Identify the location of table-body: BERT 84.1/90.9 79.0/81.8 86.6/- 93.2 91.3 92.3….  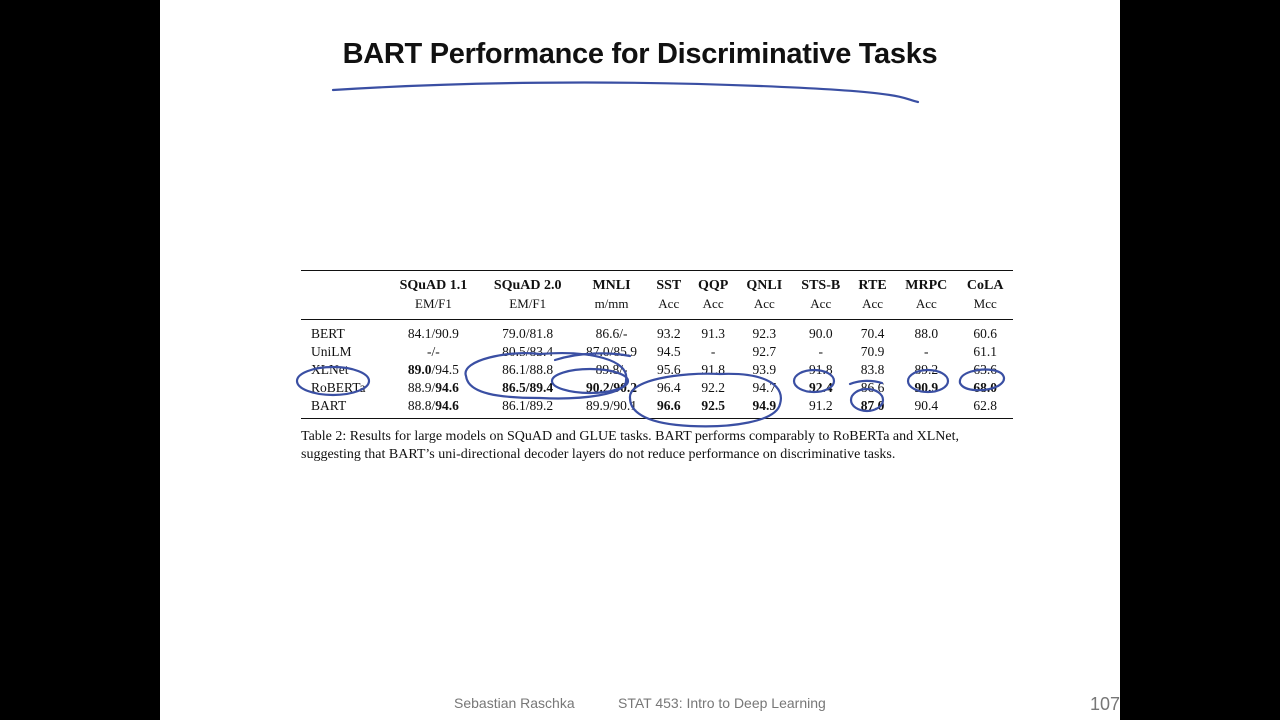
(657, 369).